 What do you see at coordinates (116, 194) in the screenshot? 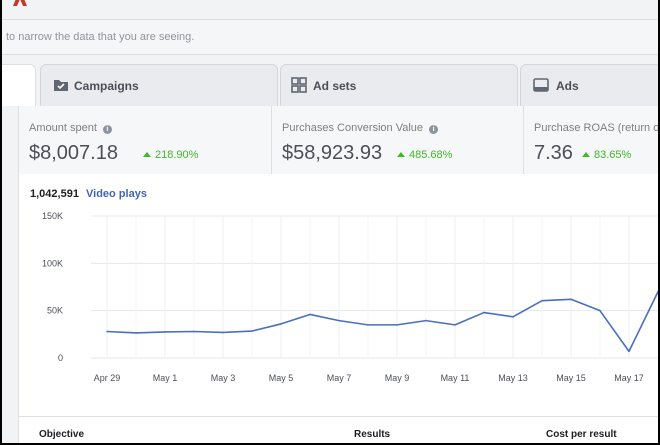
I see `chart-metric-selector: Video plays` at bounding box center [116, 194].